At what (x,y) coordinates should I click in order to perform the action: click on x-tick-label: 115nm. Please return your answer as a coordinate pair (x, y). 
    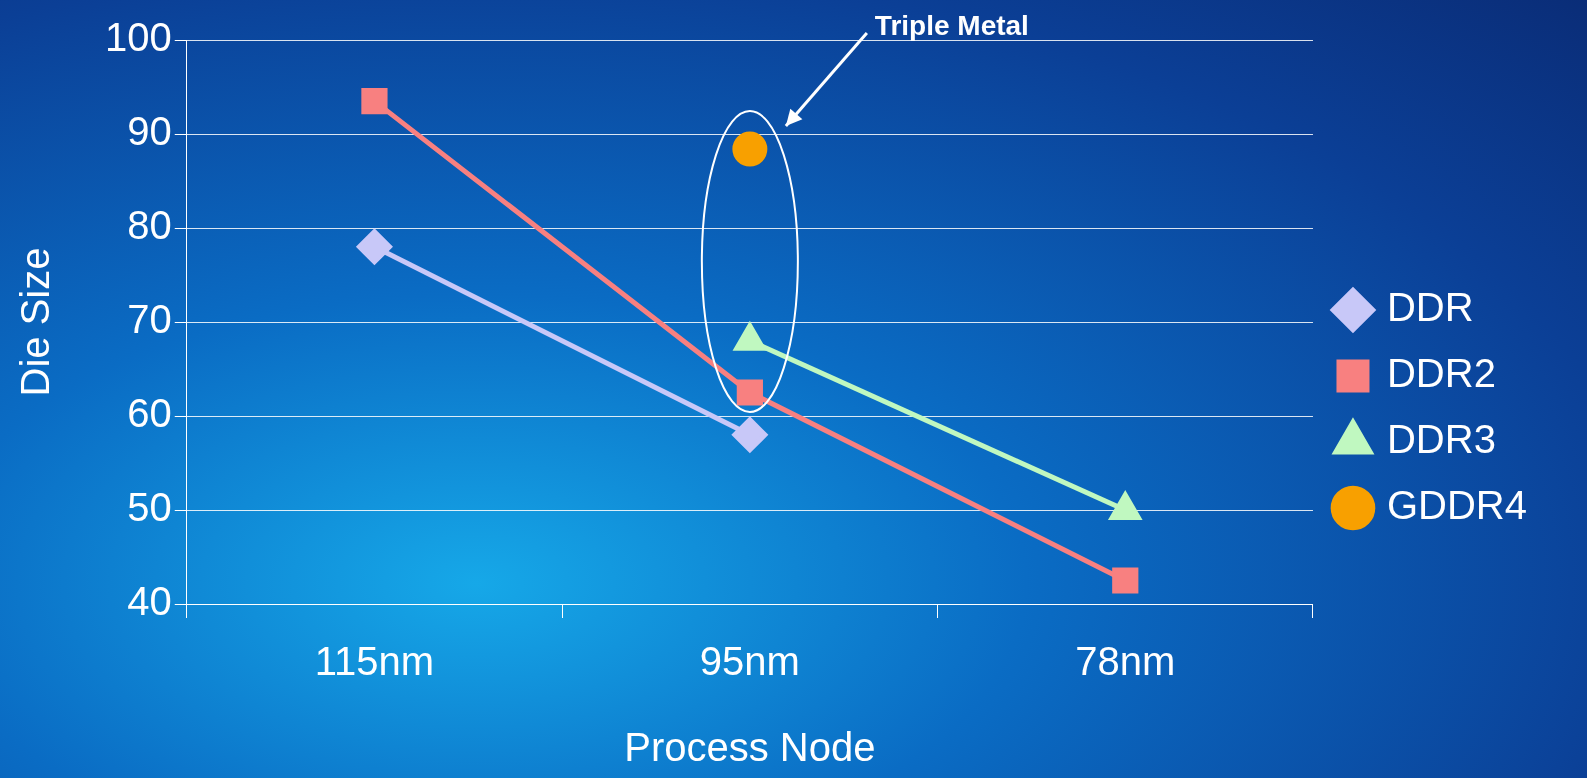
    Looking at the image, I should click on (374, 661).